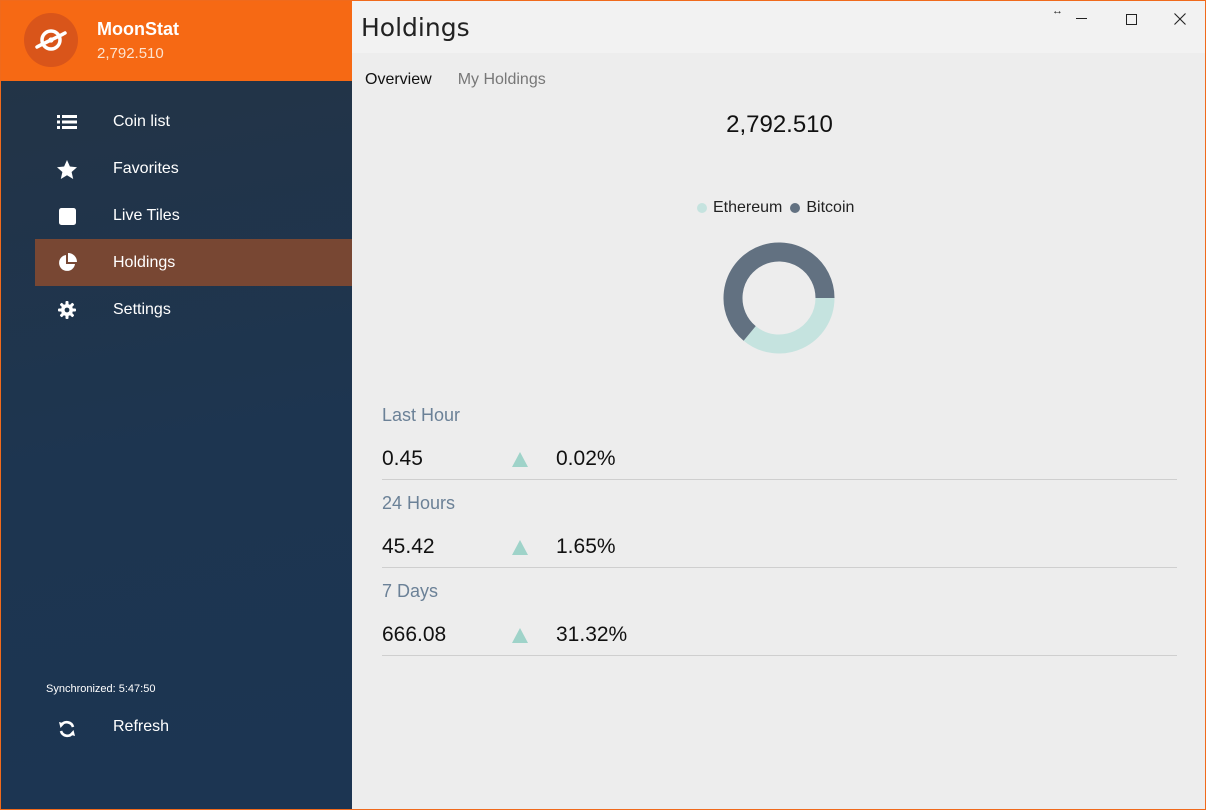 The height and width of the screenshot is (810, 1206). Describe the element at coordinates (778, 27) in the screenshot. I see `title-bar: Holdings ↔` at that location.